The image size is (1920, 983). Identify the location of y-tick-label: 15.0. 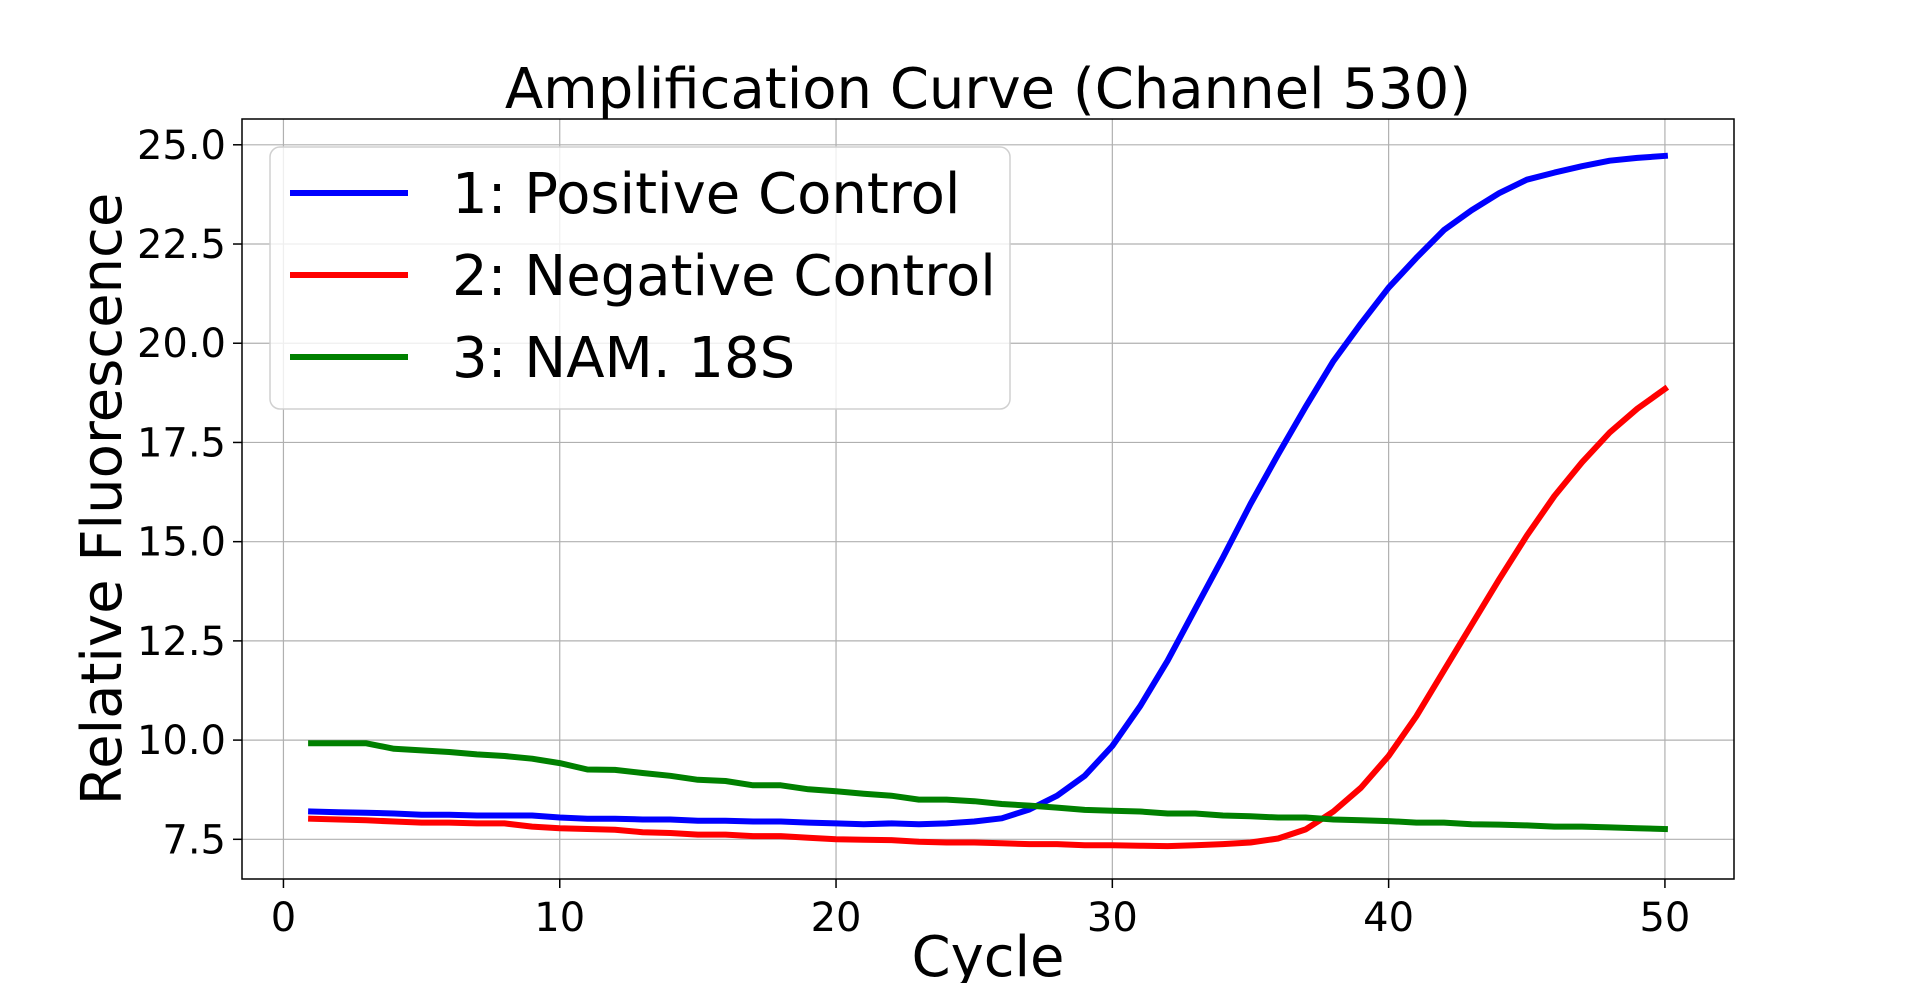
(181, 543).